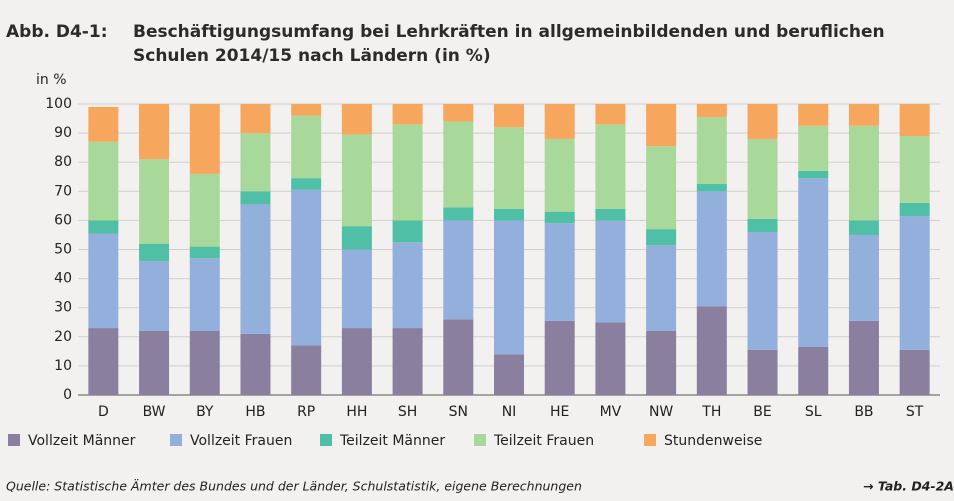 This screenshot has height=501, width=954. I want to click on y-tick-label: 80, so click(63, 162).